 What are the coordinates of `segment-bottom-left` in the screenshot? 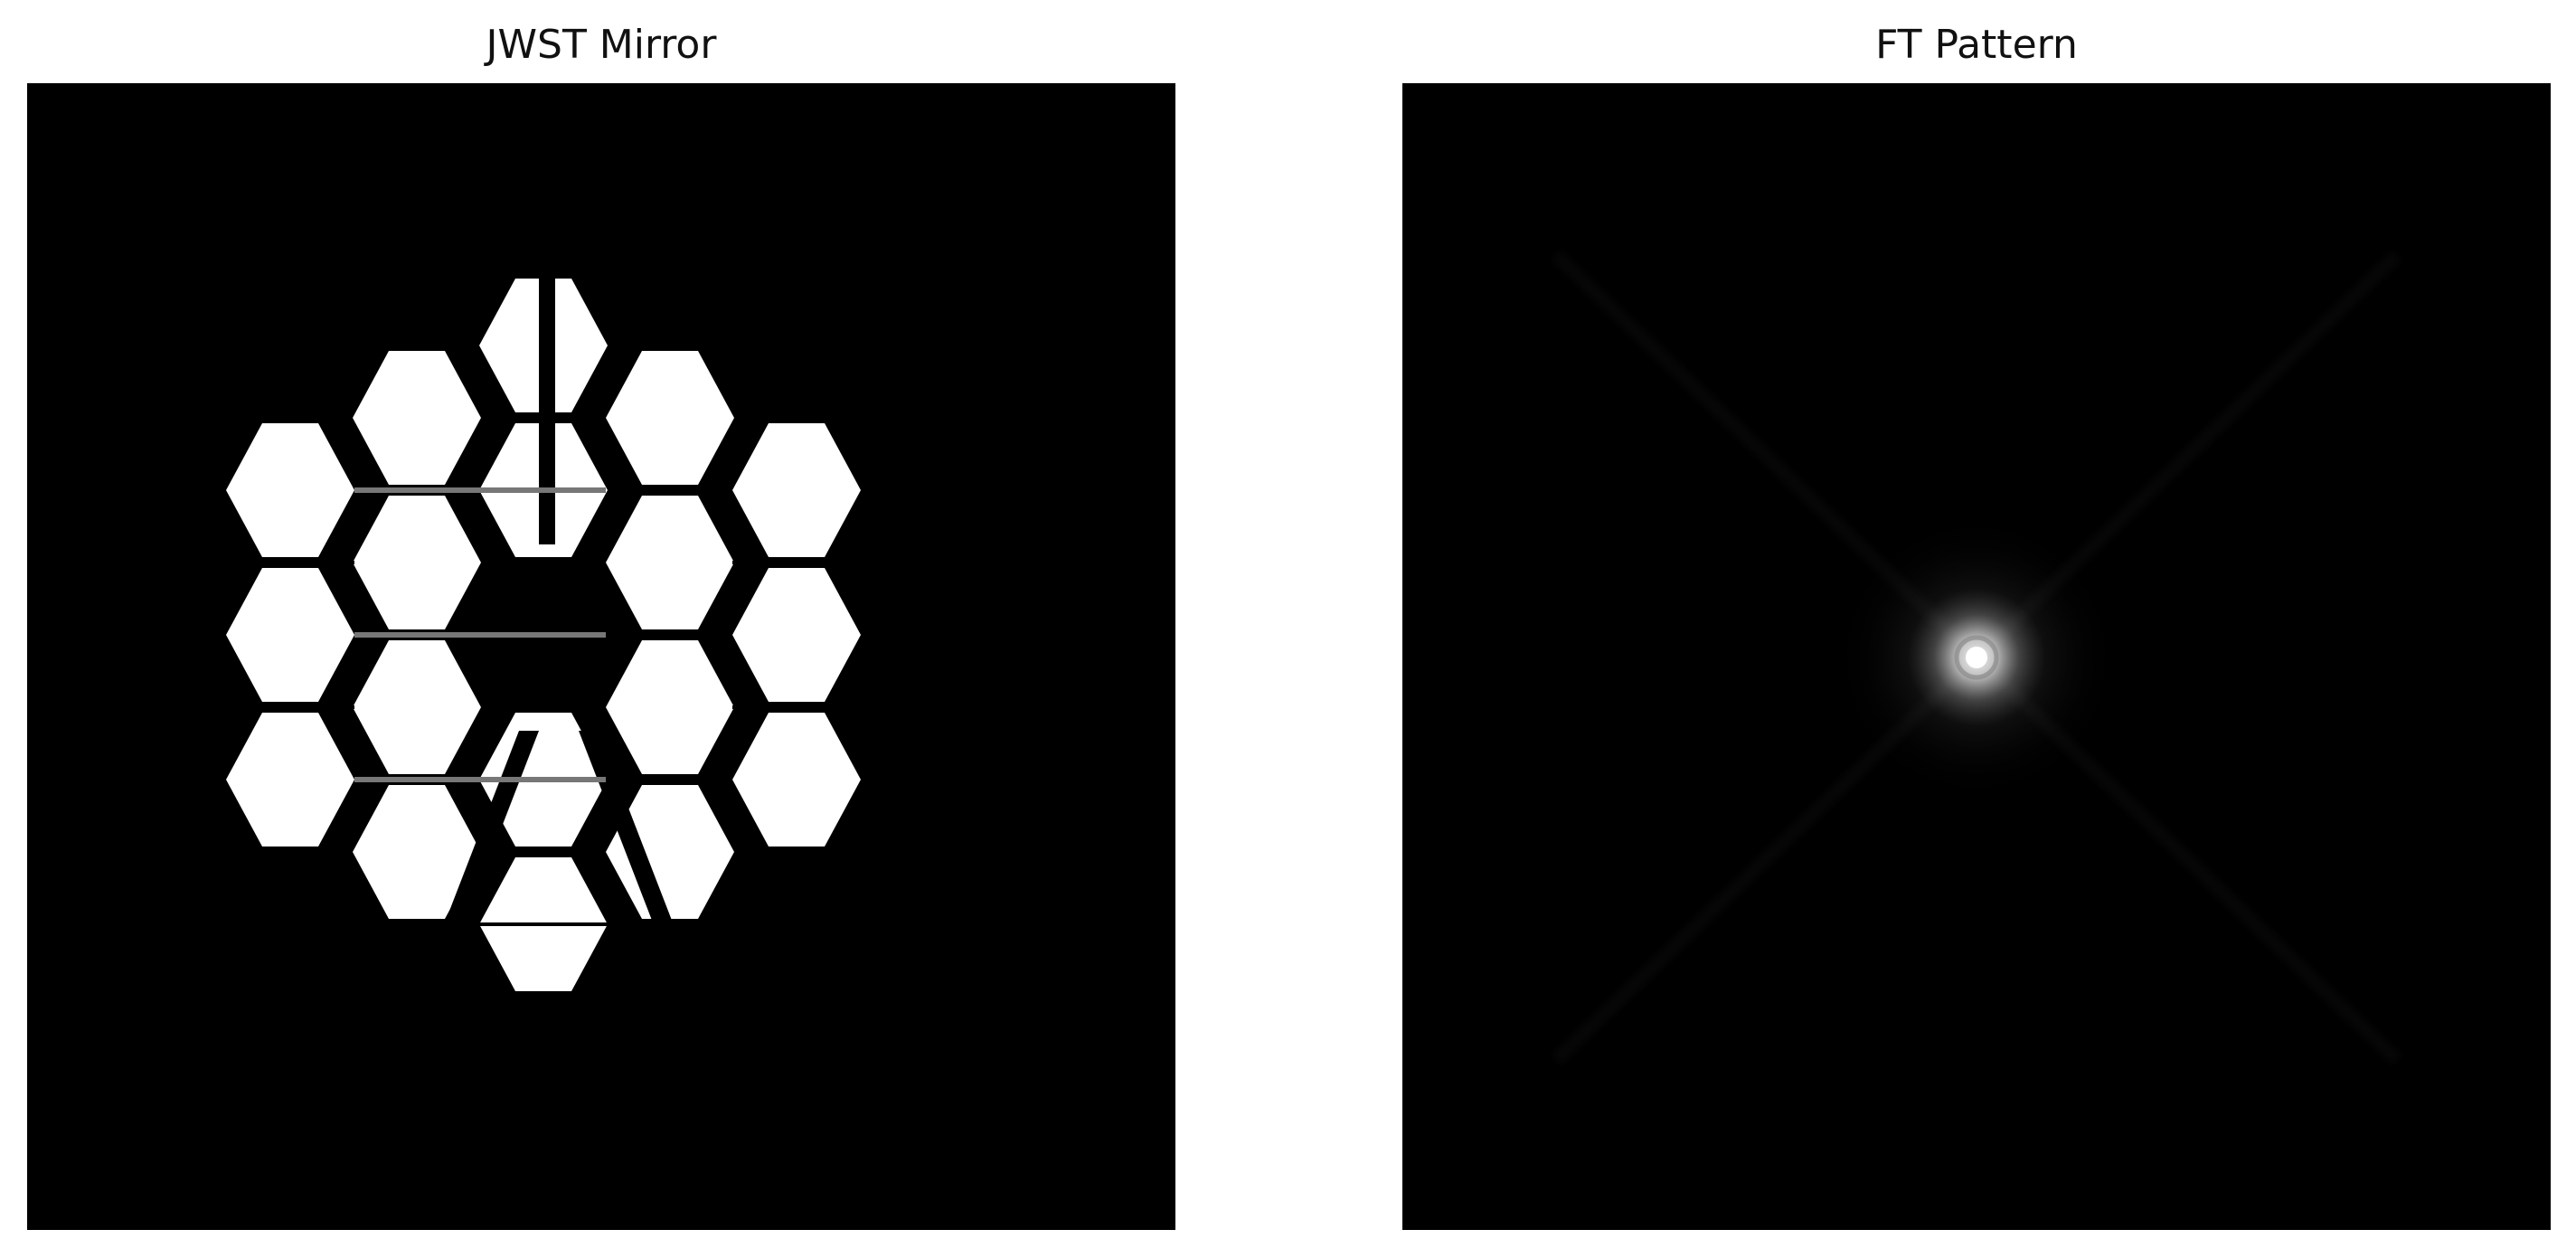 It's located at (417, 852).